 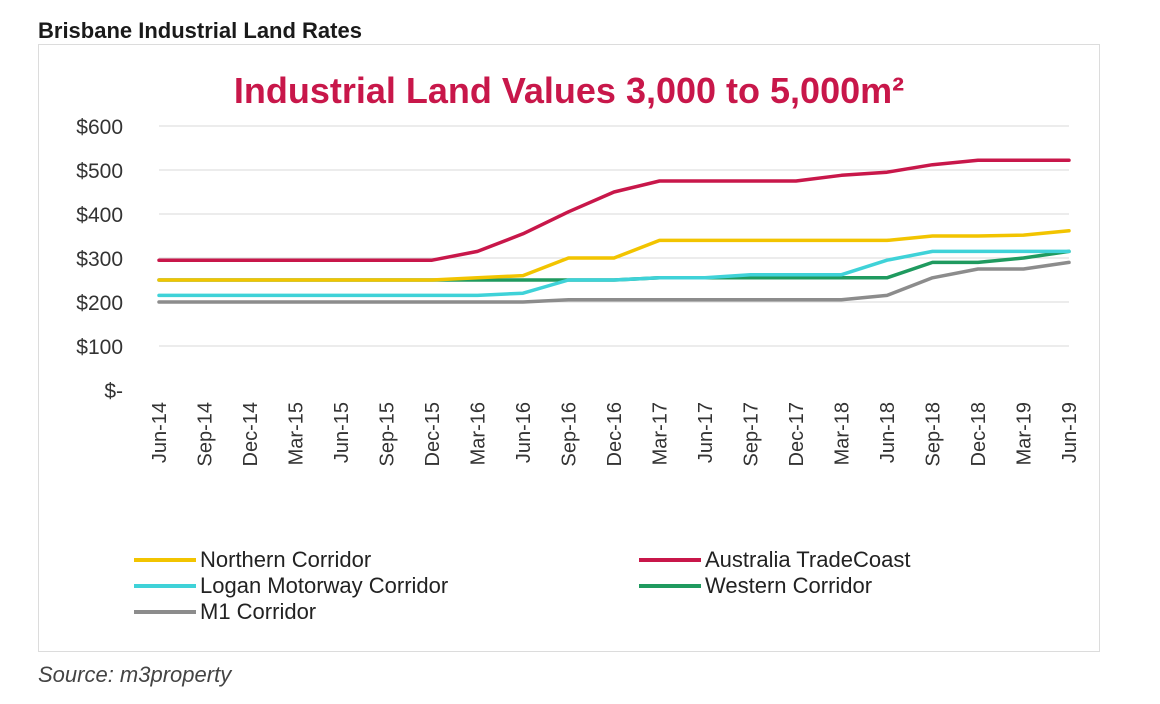 What do you see at coordinates (788, 585) in the screenshot?
I see `legend-label: Western Corridor` at bounding box center [788, 585].